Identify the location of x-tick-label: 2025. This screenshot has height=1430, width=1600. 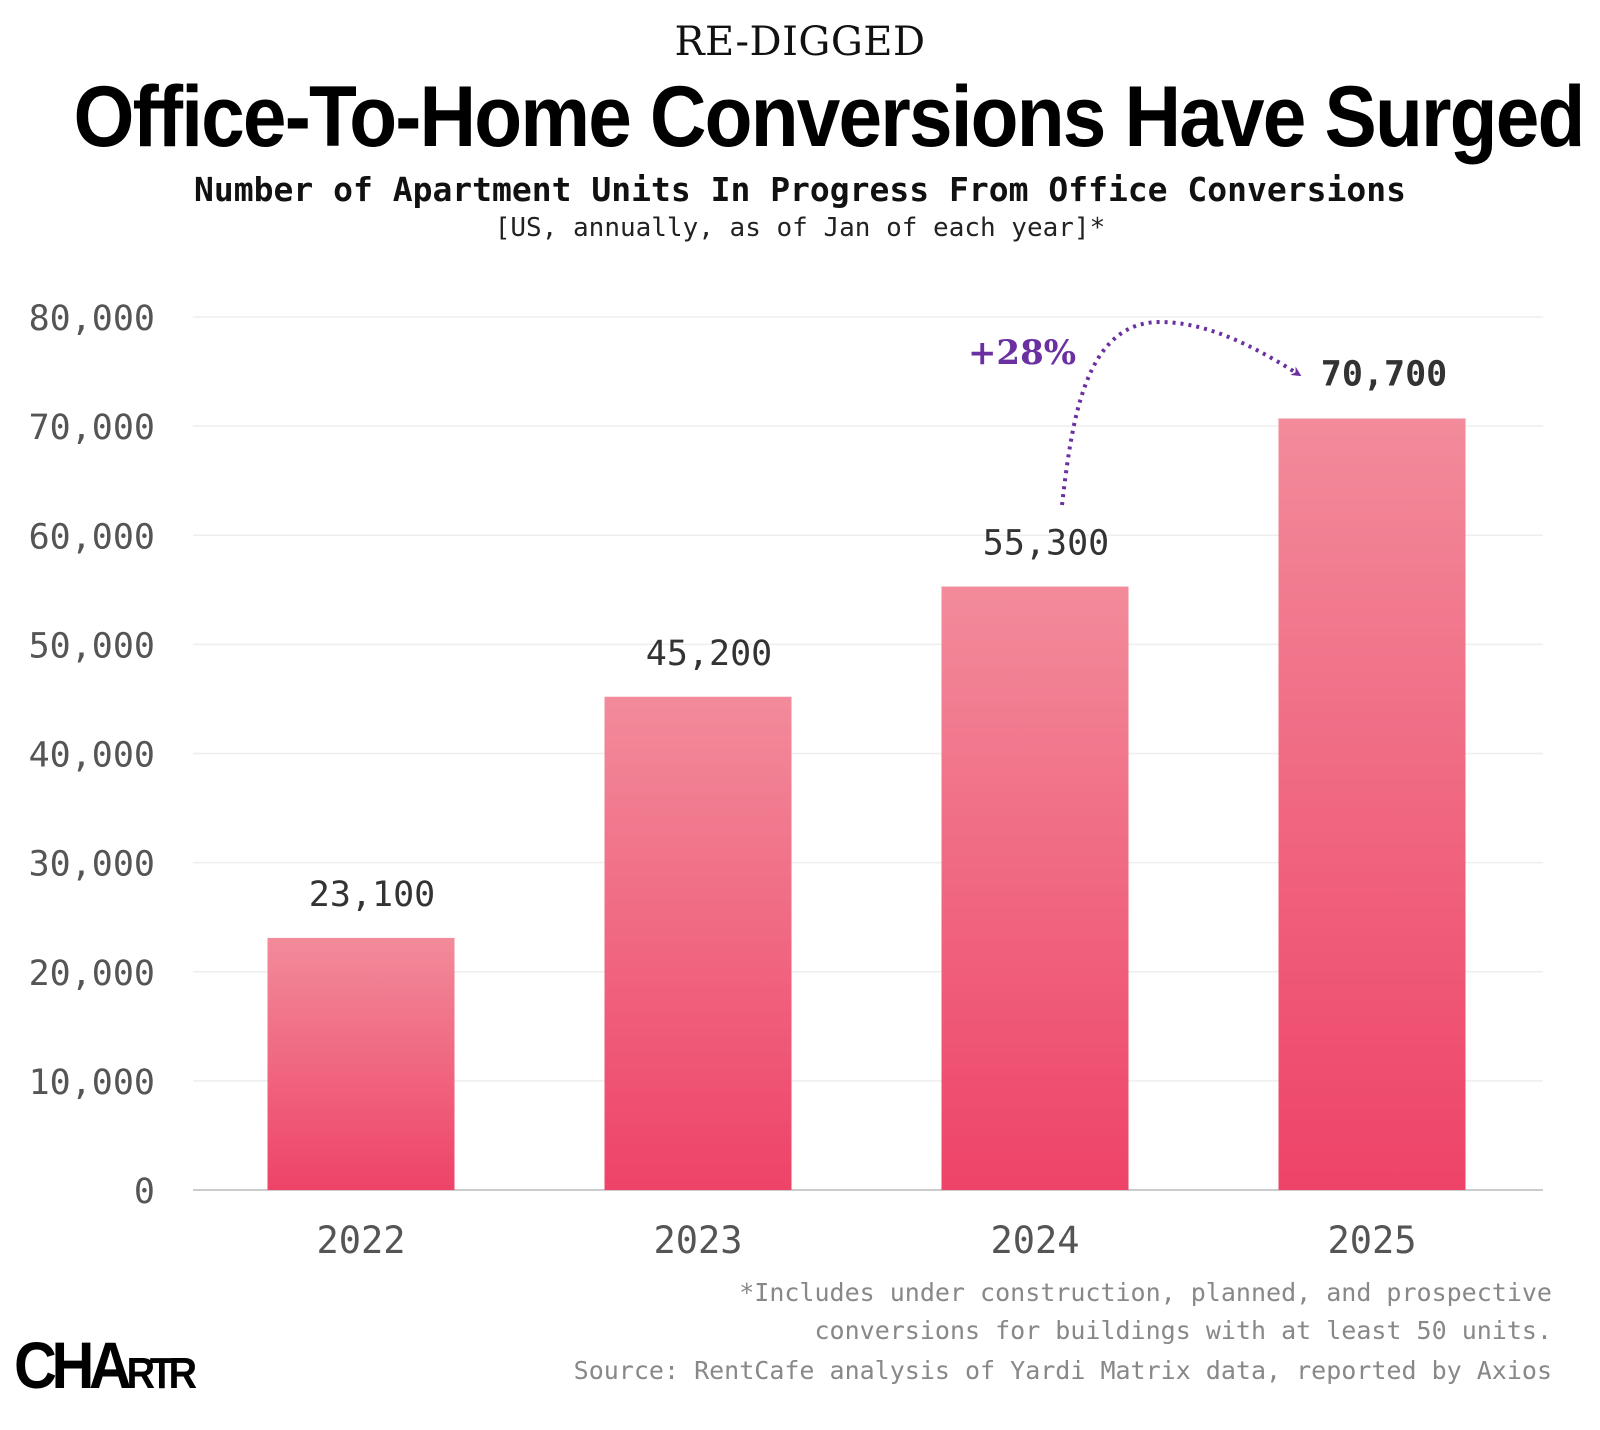
(1371, 1240).